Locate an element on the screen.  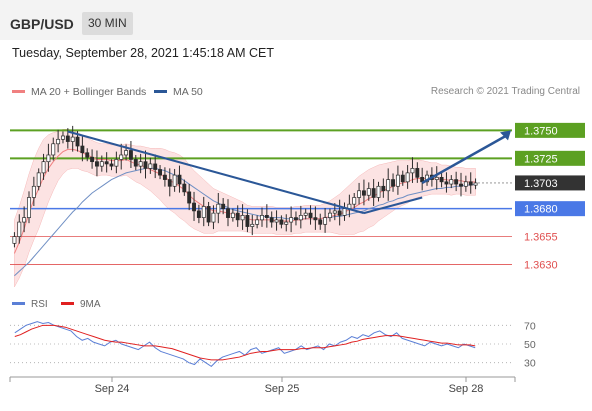
legend-rsi-label: RSI is located at coordinates (39, 304).